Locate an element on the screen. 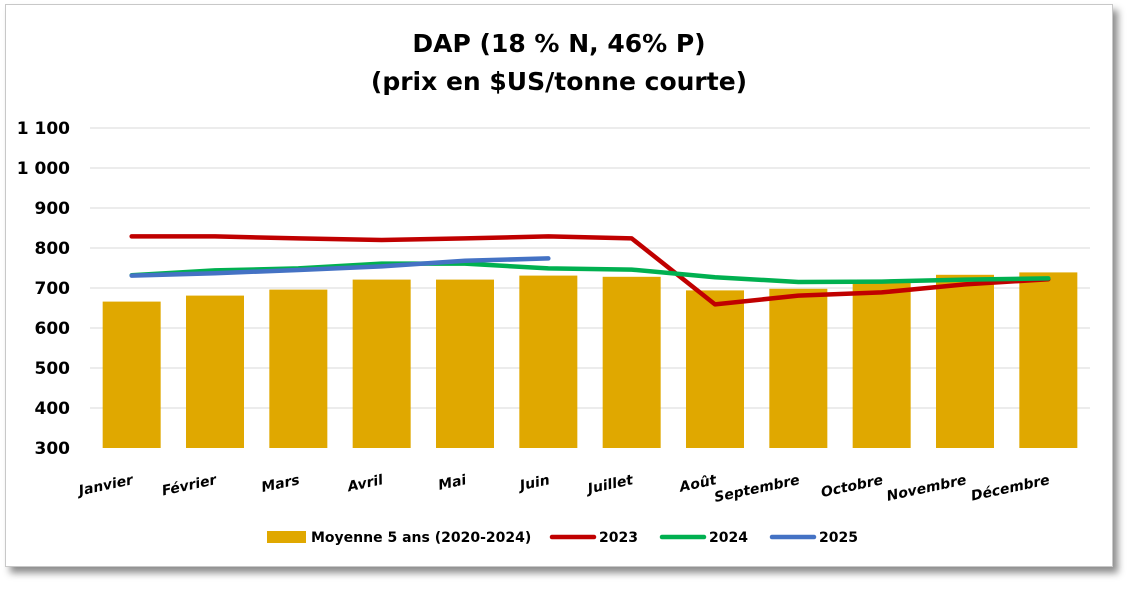 This screenshot has width=1134, height=590. y-tick-label: 600 is located at coordinates (53, 329).